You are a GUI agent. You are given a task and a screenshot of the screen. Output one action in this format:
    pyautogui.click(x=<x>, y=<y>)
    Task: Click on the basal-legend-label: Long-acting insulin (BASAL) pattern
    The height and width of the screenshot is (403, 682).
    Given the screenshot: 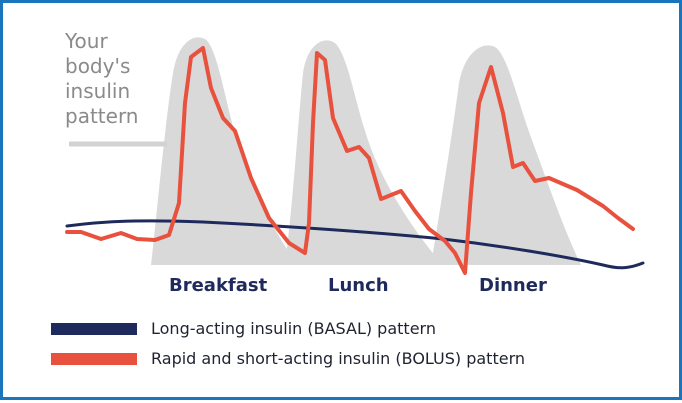 What is the action you would take?
    pyautogui.click(x=293, y=328)
    